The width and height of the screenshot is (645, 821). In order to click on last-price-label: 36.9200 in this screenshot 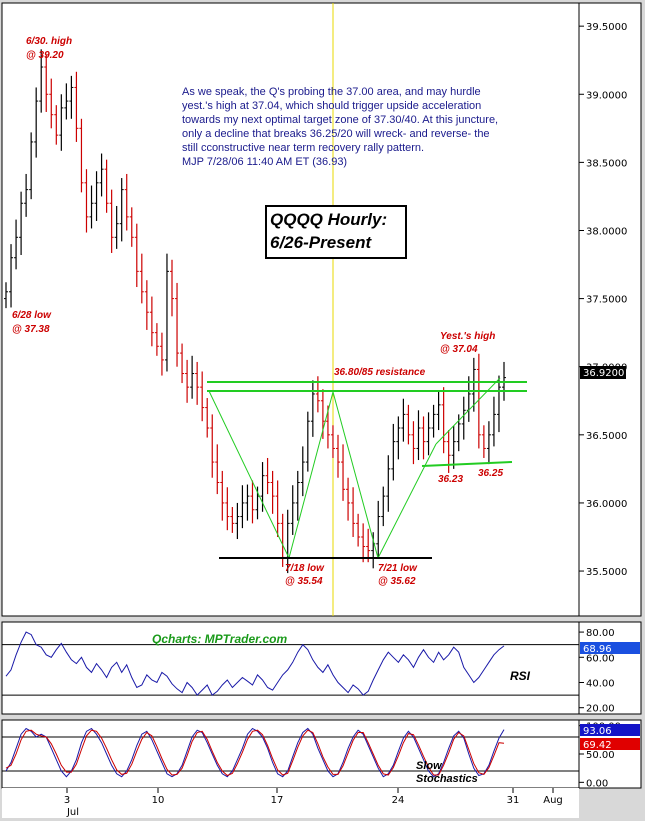, I will do `click(603, 373)`.